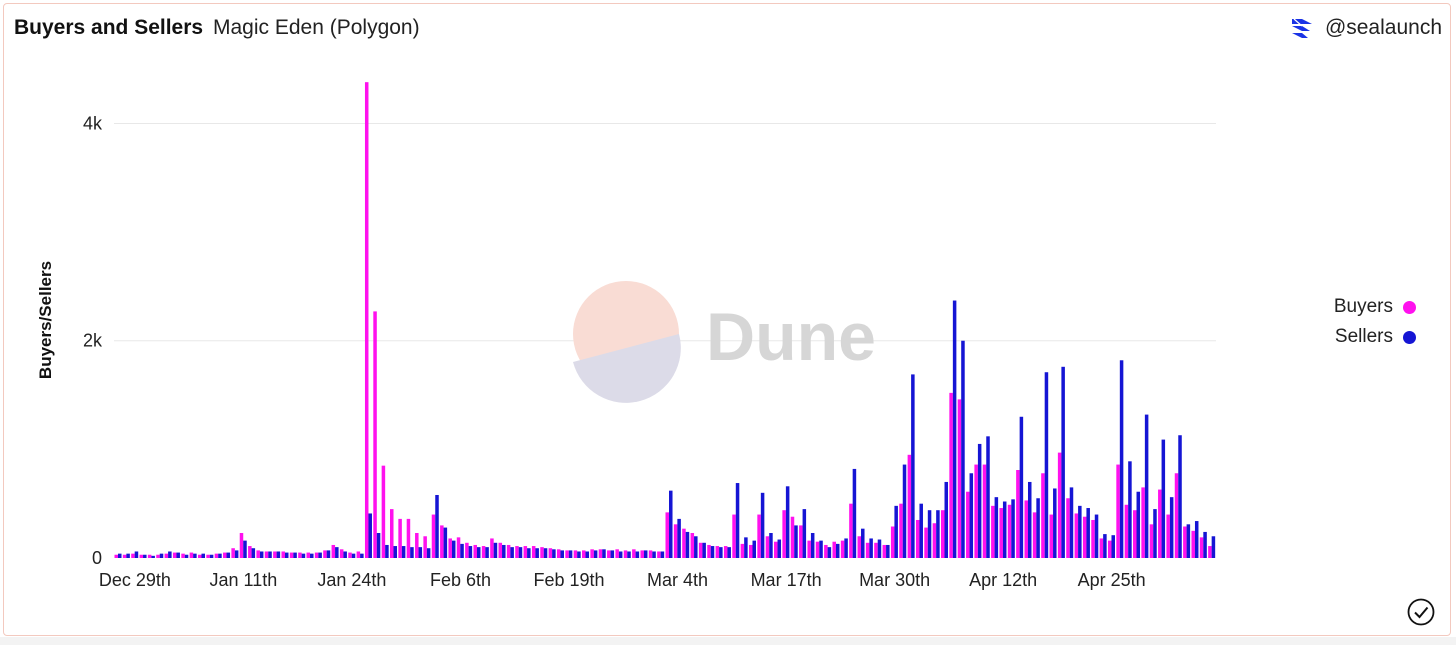 This screenshot has width=1456, height=645. Describe the element at coordinates (1372, 337) in the screenshot. I see `legend-item-sellers: Sellers` at that location.